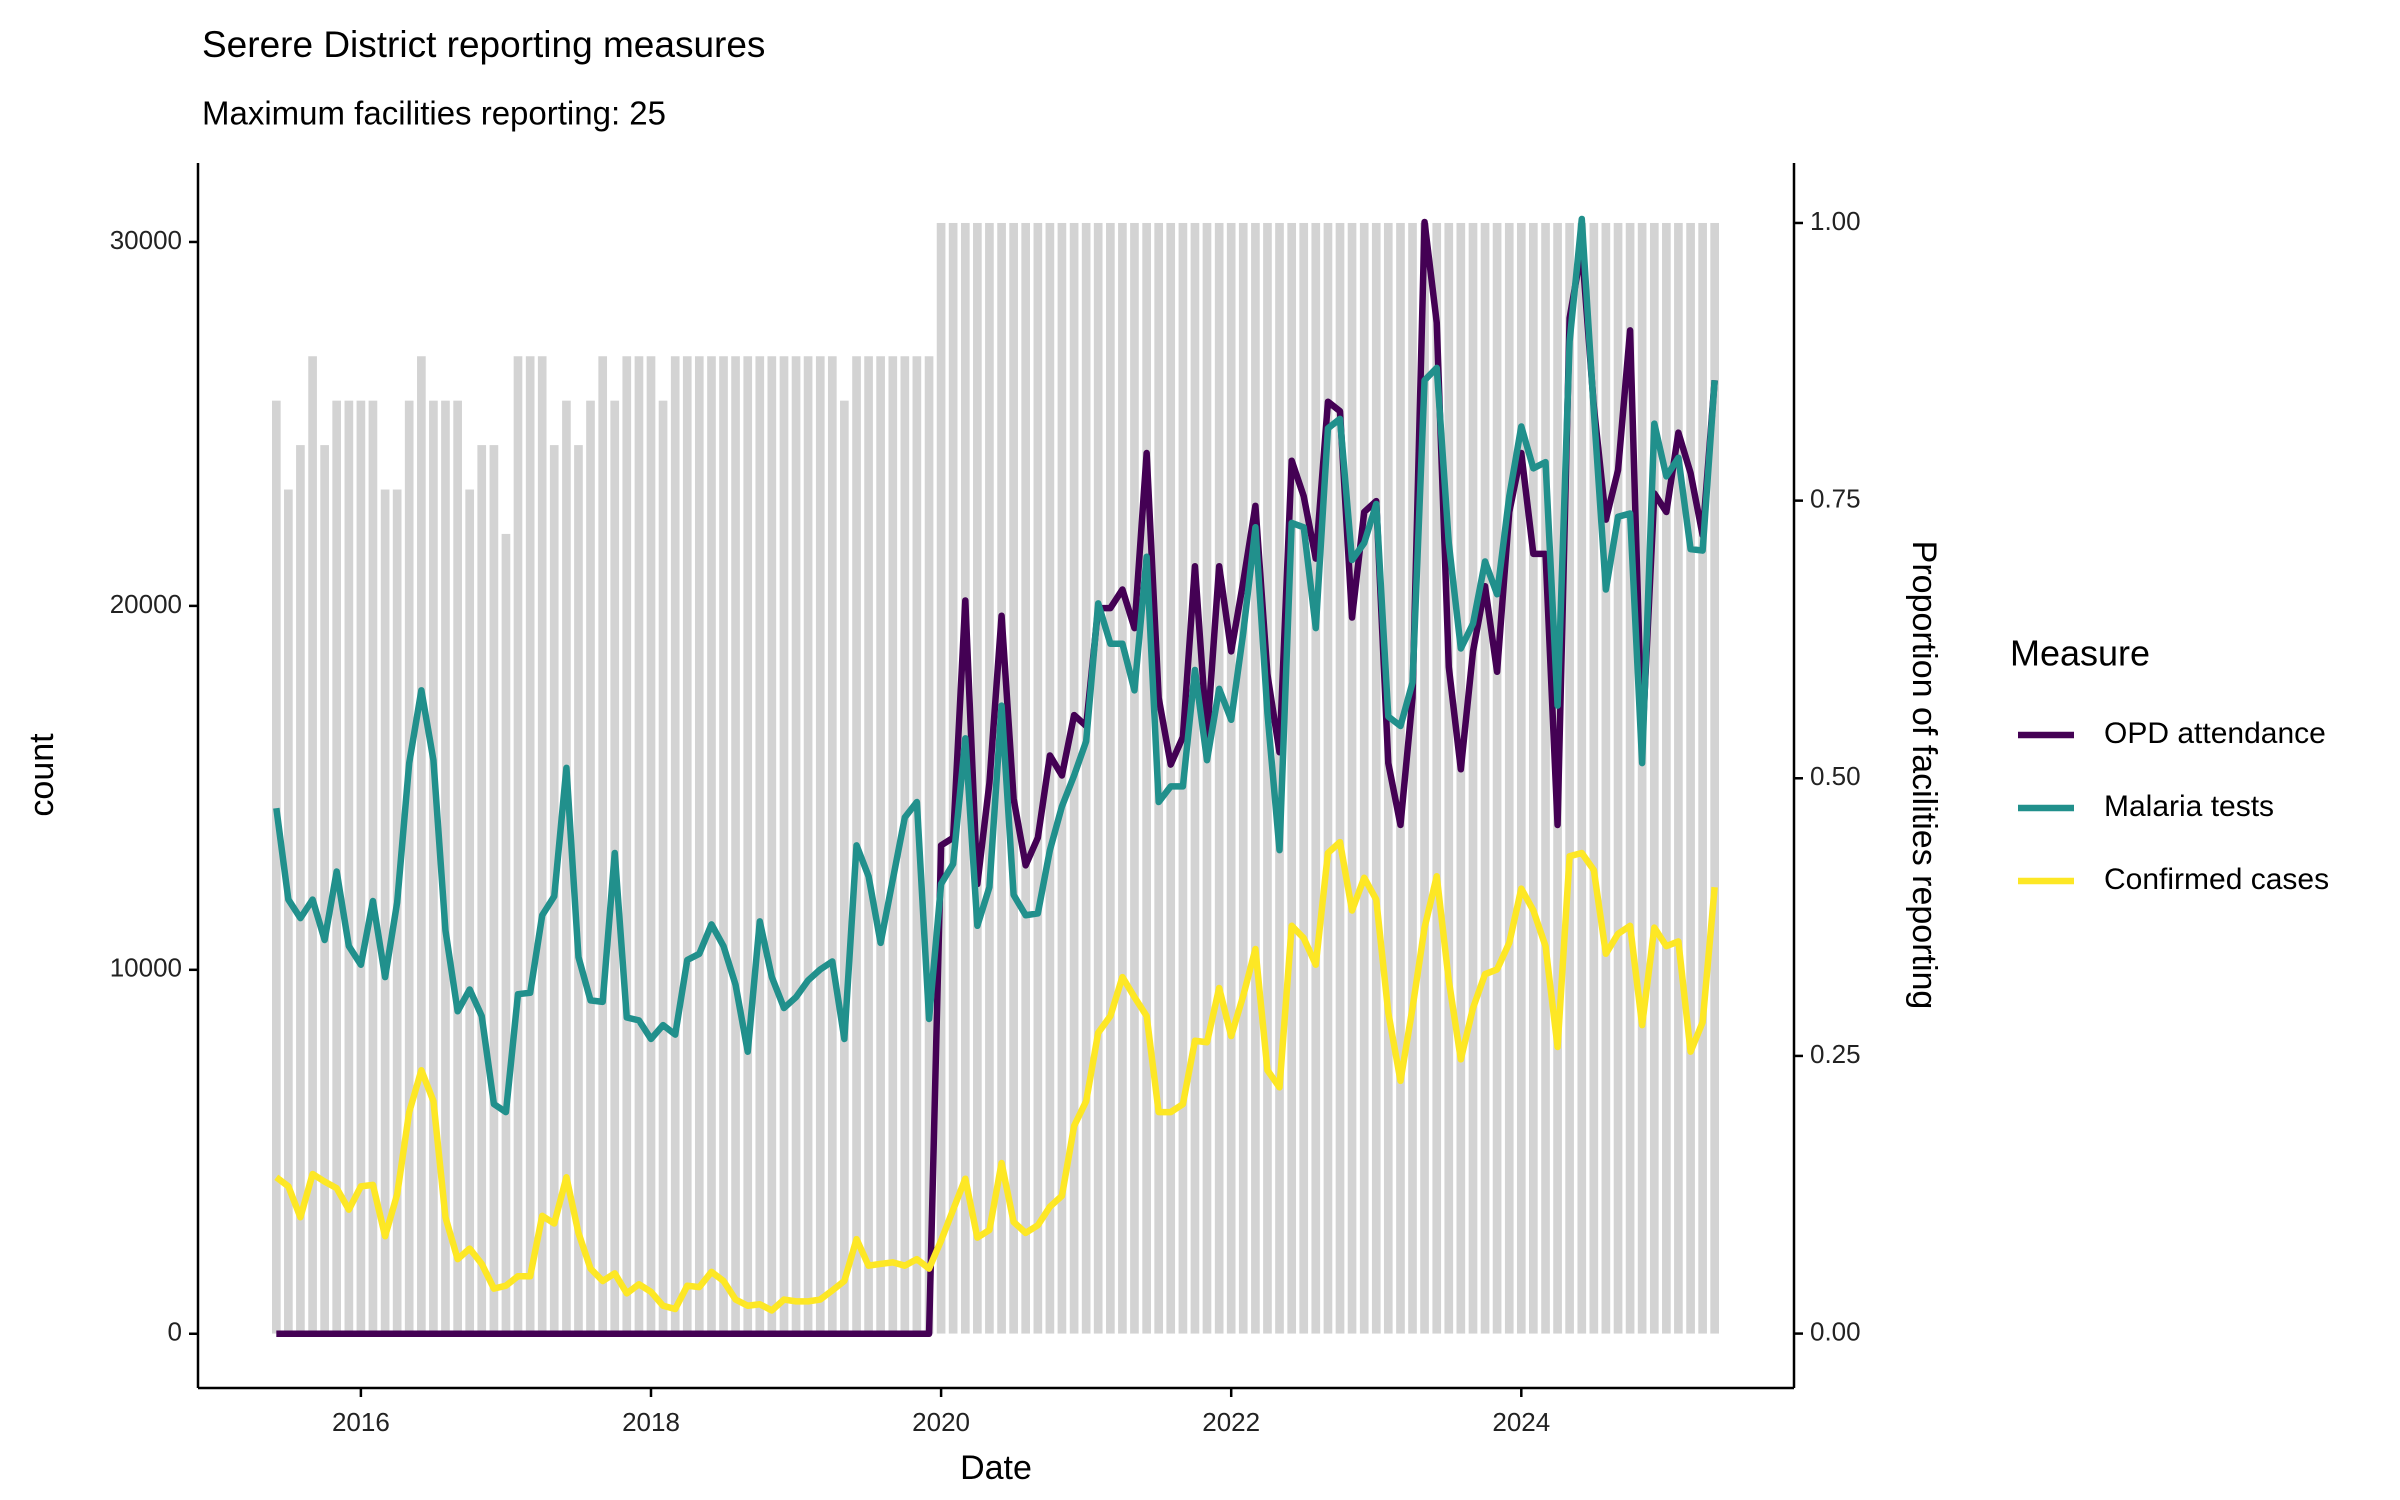 This screenshot has height=1500, width=2400. Describe the element at coordinates (1835, 498) in the screenshot. I see `y2-tick-label: 0.75` at that location.